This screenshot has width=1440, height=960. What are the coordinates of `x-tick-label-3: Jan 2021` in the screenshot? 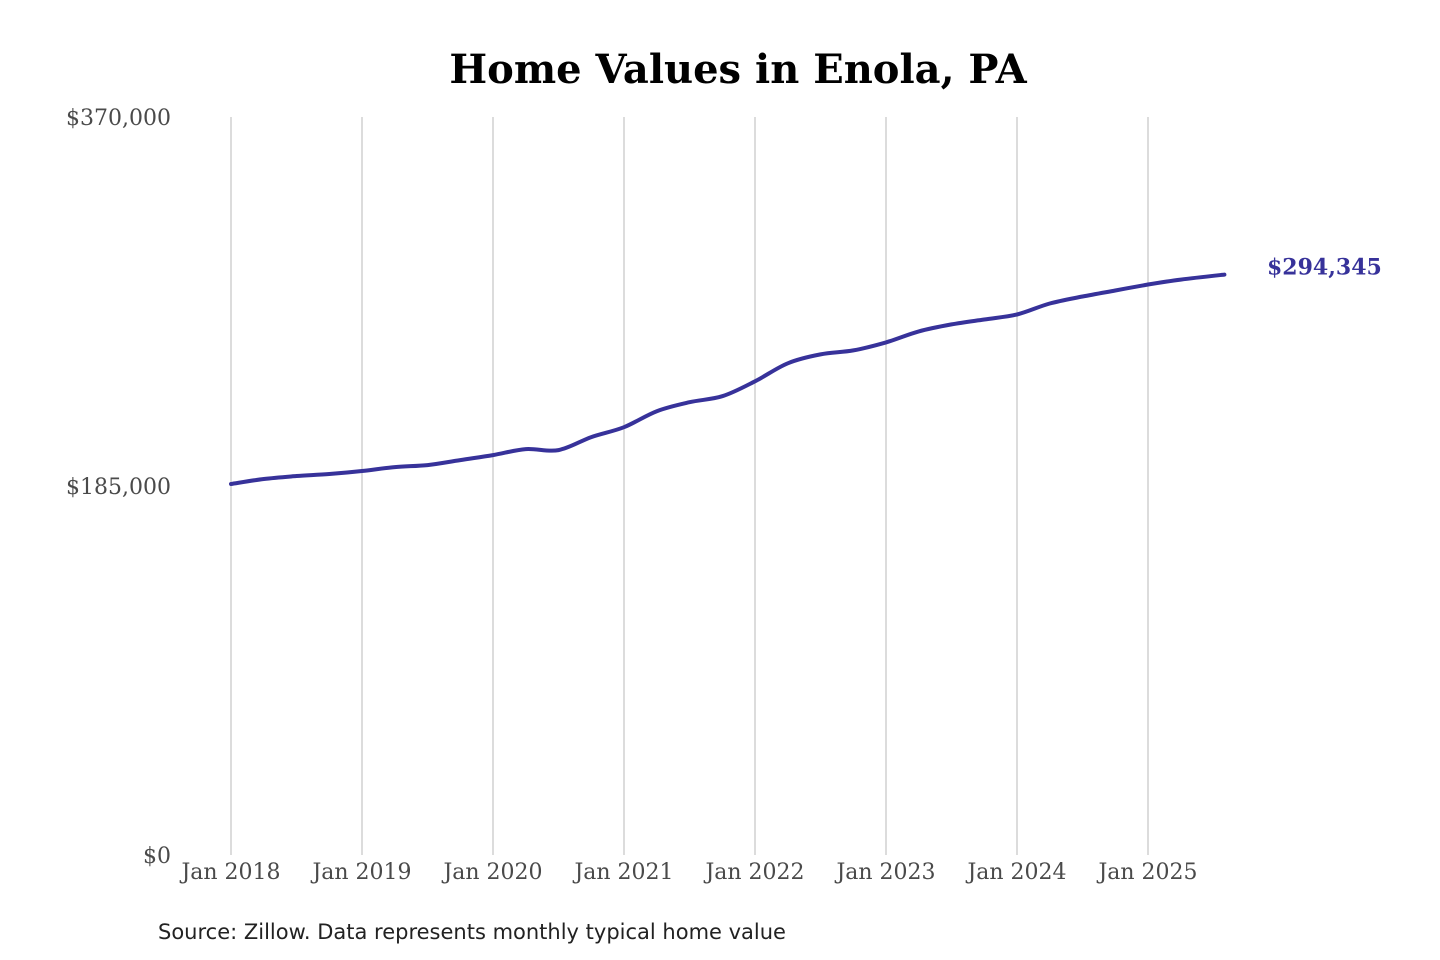 It's located at (622, 872).